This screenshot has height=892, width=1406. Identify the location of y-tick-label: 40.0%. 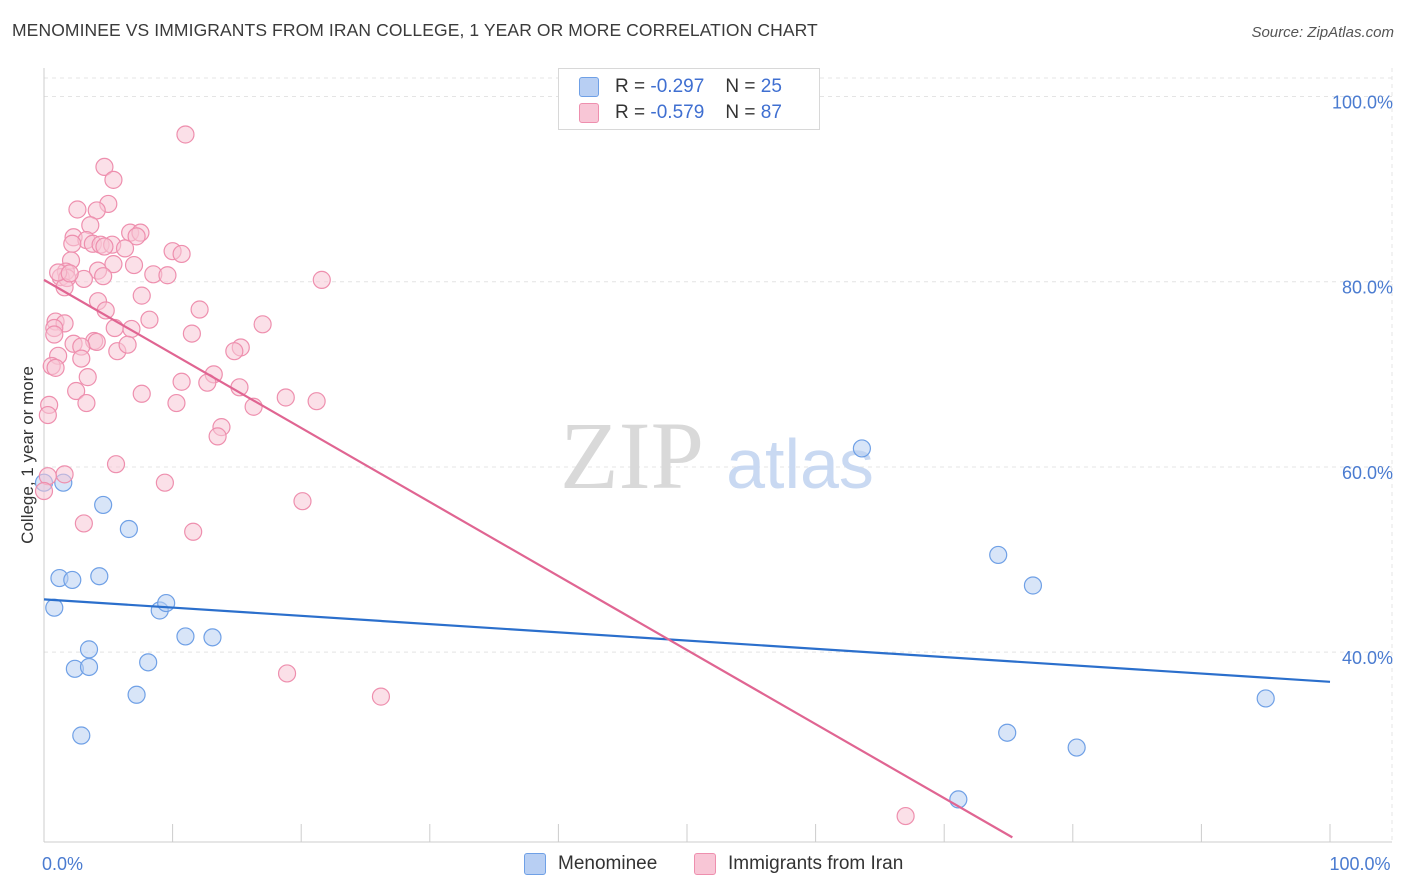
(1367, 658).